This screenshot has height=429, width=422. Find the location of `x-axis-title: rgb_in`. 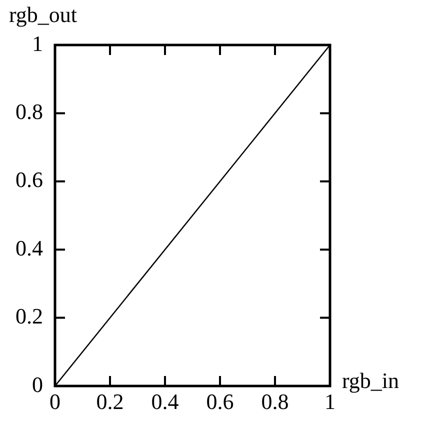

x-axis-title: rgb_in is located at coordinates (371, 380).